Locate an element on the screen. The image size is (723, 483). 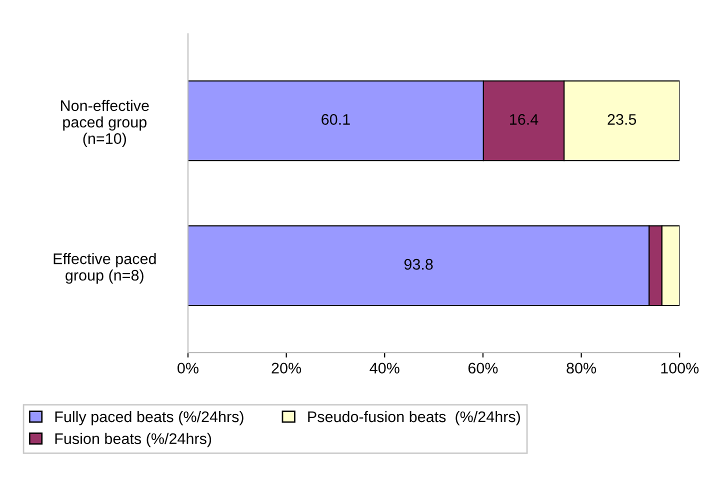
legend-label: Fusion beats (%/24hrs) is located at coordinates (133, 440).